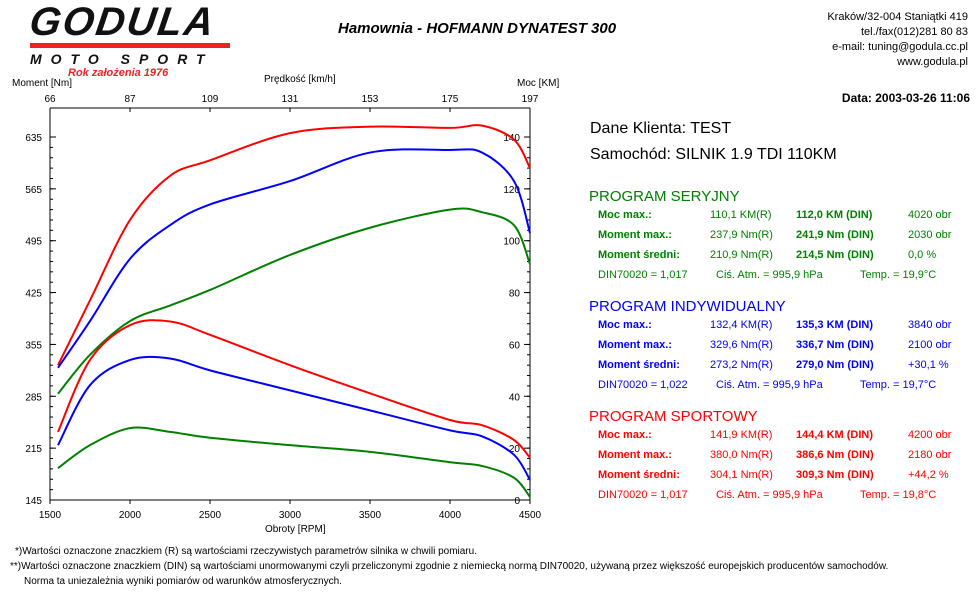  Describe the element at coordinates (713, 154) in the screenshot. I see `car-name: Samochód: SILNIK 1.9 TDI 110KM` at that location.